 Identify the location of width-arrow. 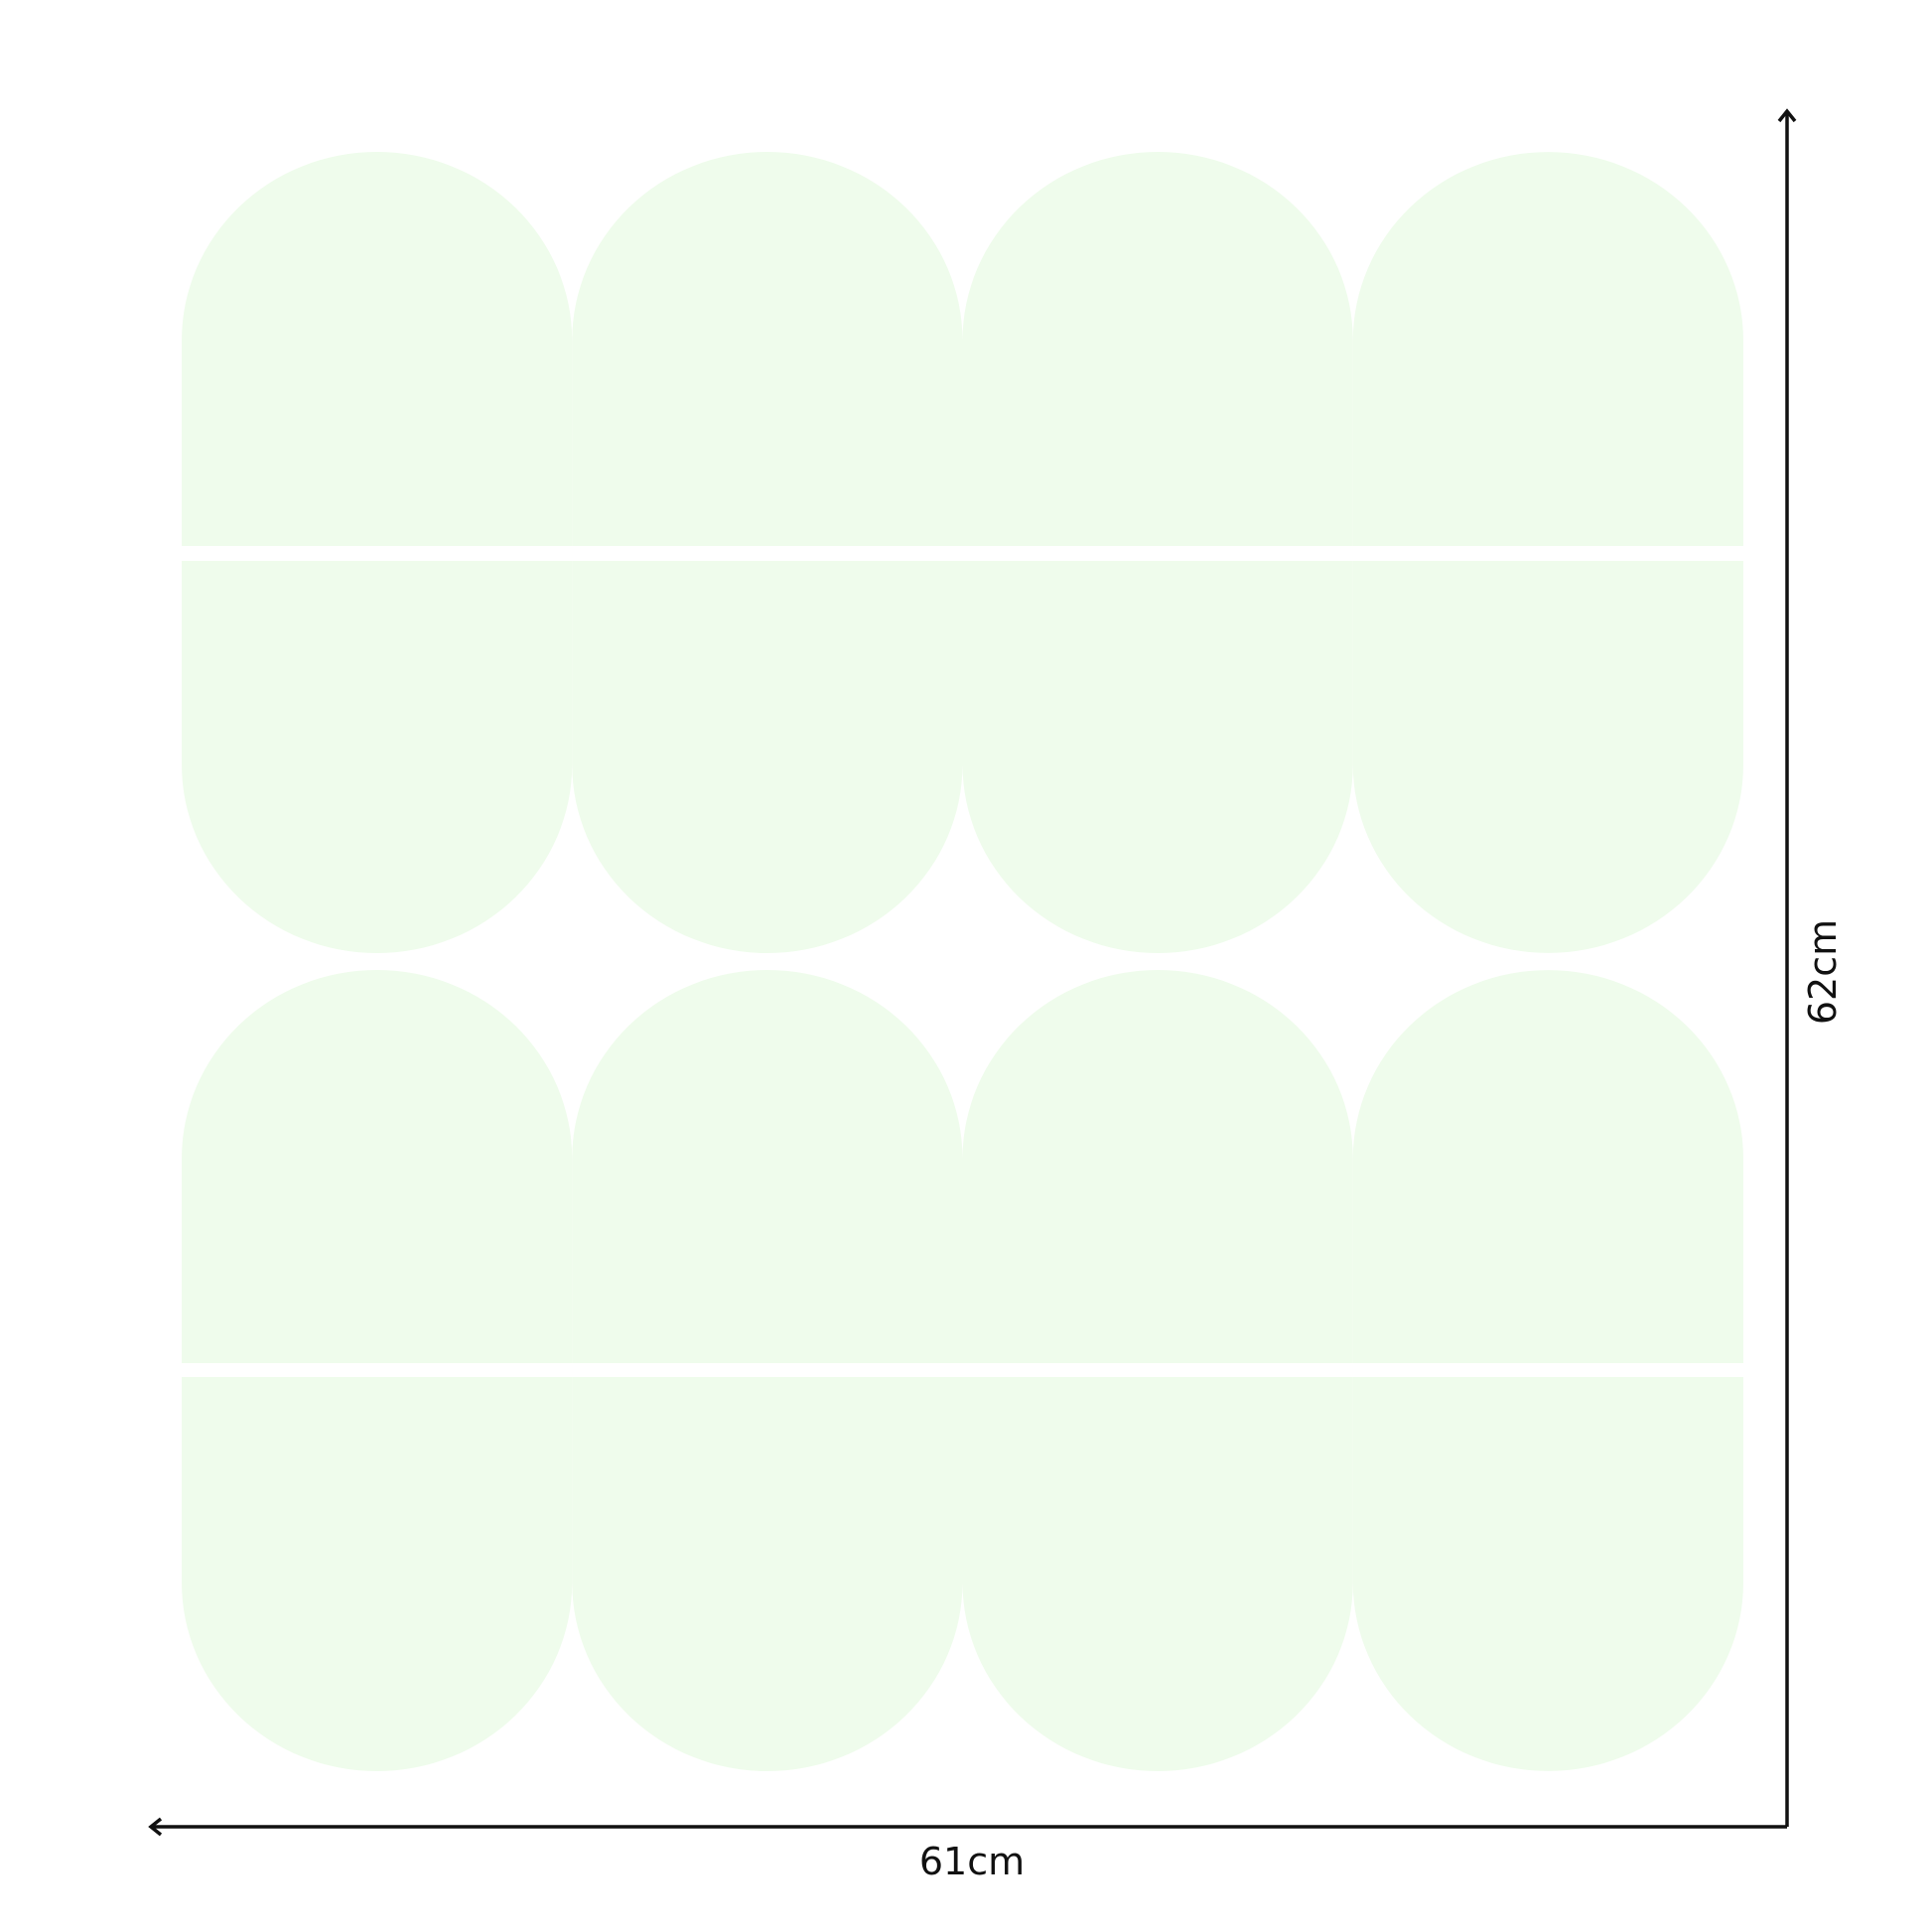
(967, 1827).